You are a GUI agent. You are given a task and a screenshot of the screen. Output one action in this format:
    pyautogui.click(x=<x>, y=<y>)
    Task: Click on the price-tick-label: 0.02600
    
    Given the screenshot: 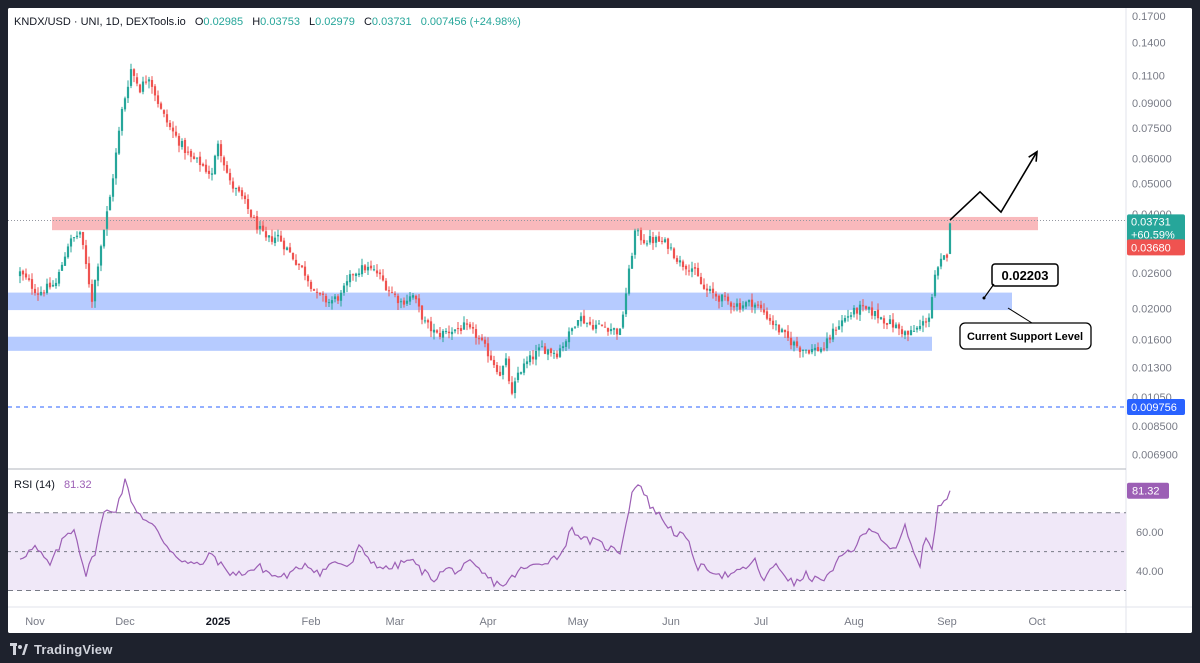 What is the action you would take?
    pyautogui.click(x=1152, y=274)
    